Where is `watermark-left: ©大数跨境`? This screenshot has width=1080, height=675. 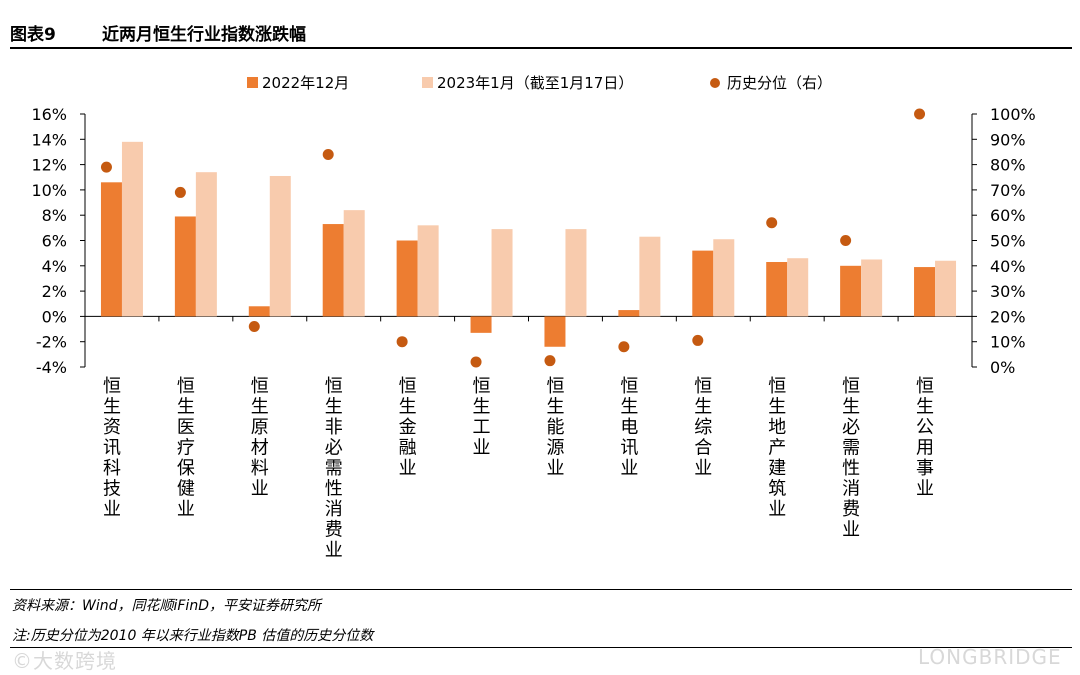
watermark-left: ©大数跨境 is located at coordinates (64, 661).